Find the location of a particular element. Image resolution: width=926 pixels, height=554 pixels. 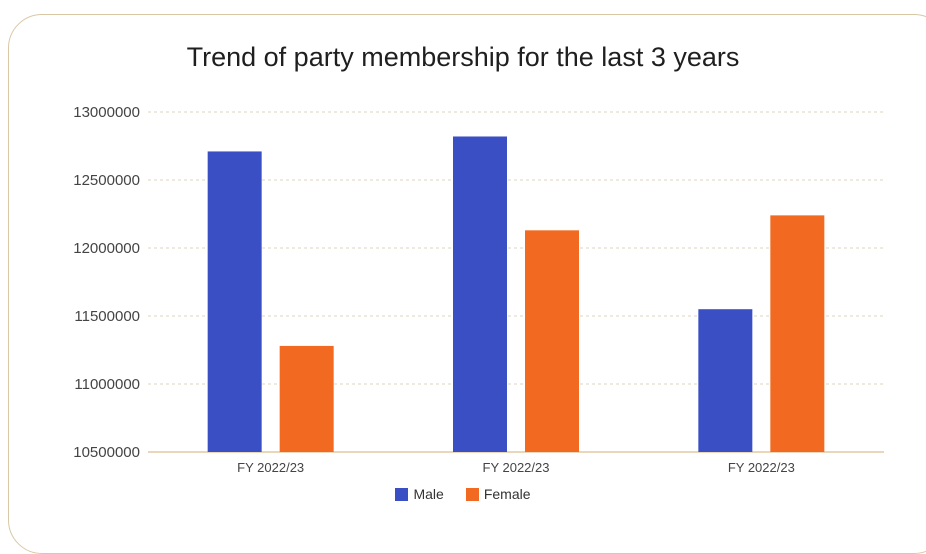

legend-swatch-female is located at coordinates (472, 494).